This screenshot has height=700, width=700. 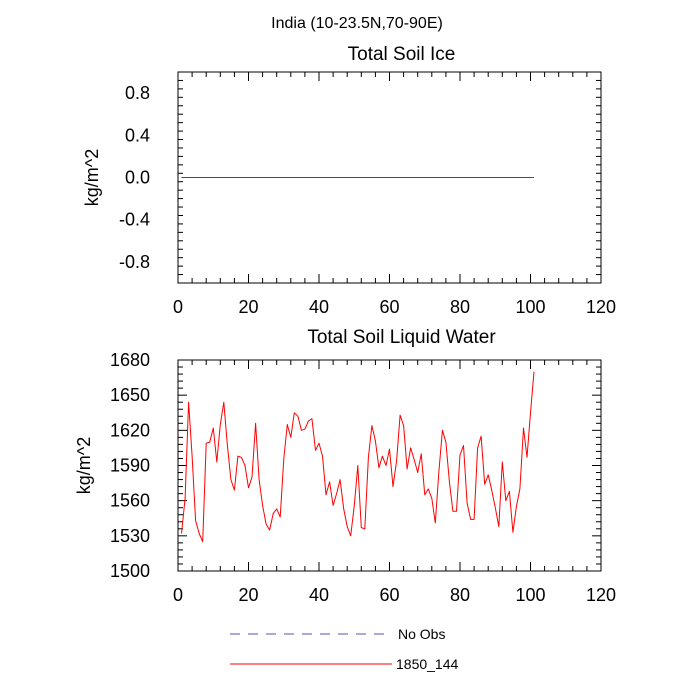 I want to click on y-tick-label: 1650, so click(x=130, y=395).